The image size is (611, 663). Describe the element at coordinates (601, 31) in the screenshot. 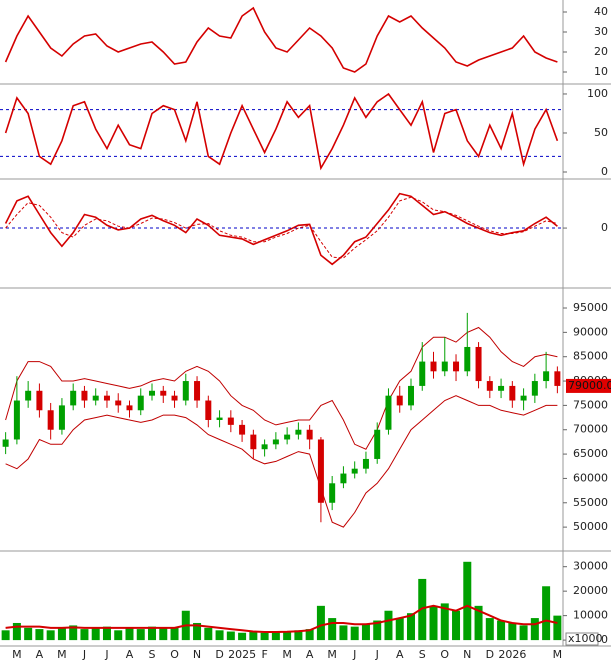

I see `y-tick-label: 30` at that location.